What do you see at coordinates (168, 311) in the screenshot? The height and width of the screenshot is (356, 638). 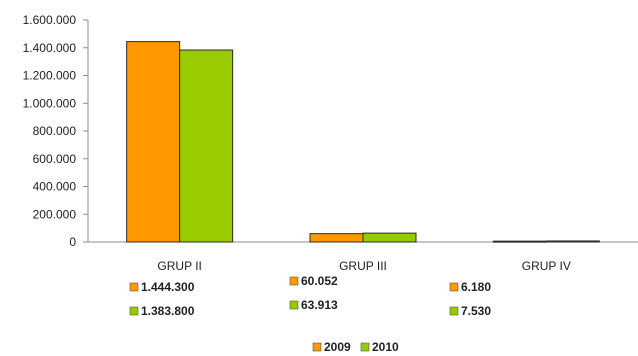 I see `data-label-2010: 1.383.800` at bounding box center [168, 311].